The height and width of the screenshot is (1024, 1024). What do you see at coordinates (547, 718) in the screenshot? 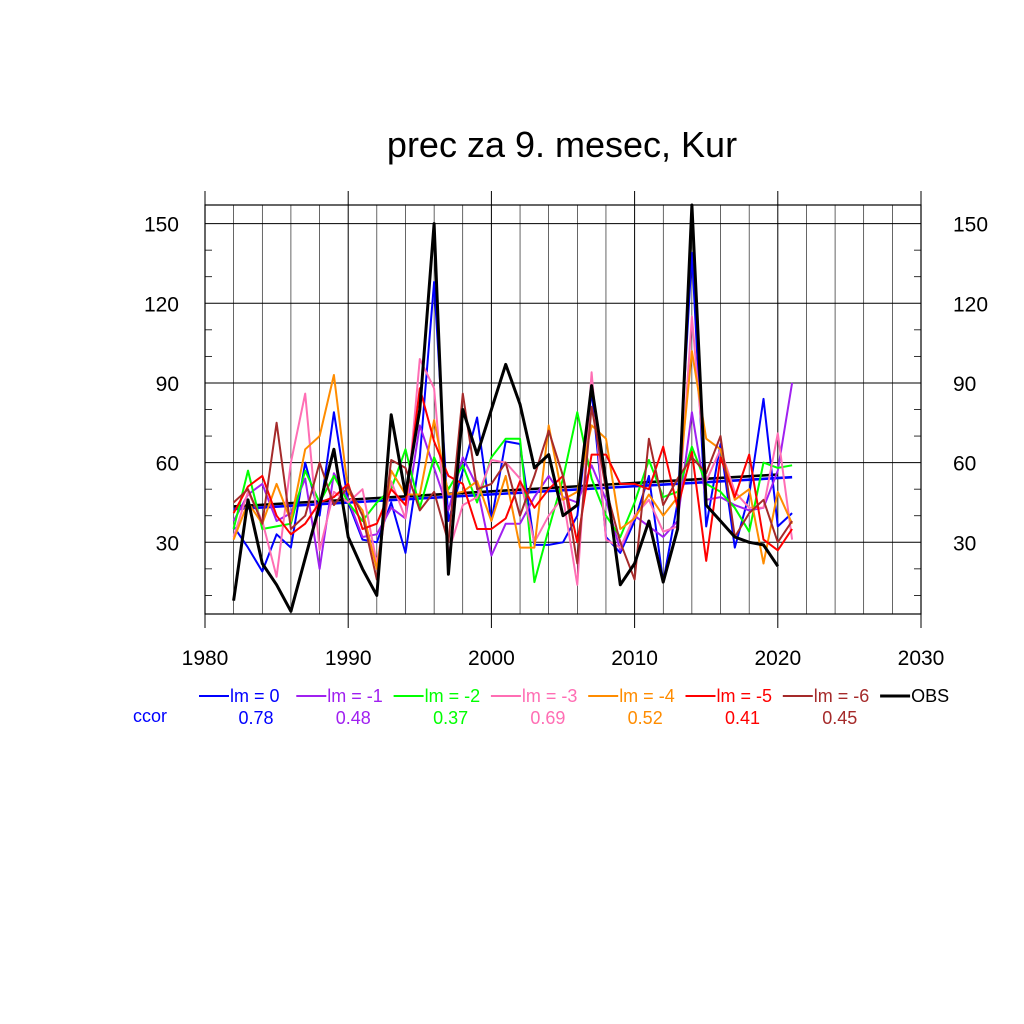
I see `legend-ccor-3: 0.69` at bounding box center [547, 718].